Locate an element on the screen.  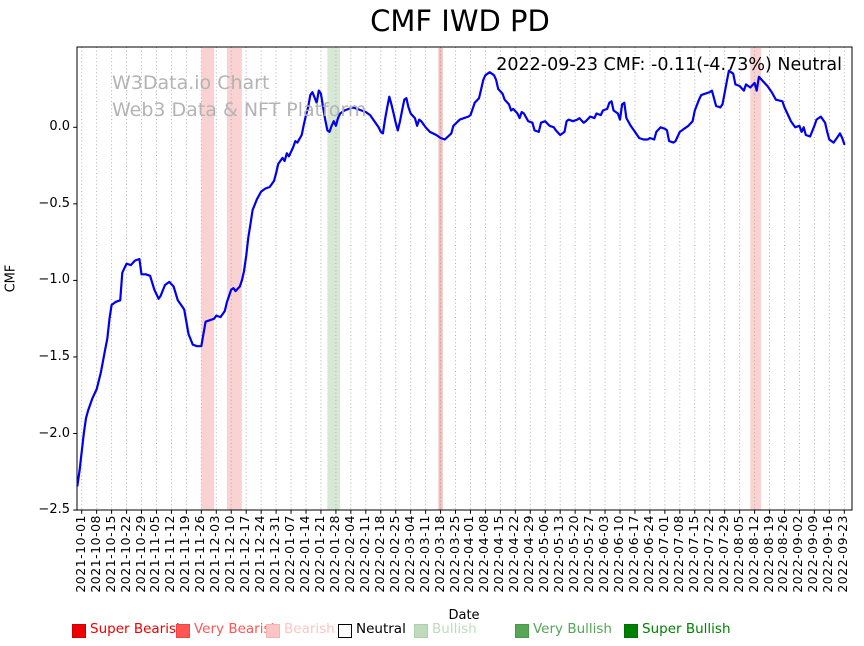
x-tick-label: 2021-11-05 is located at coordinates (155, 554).